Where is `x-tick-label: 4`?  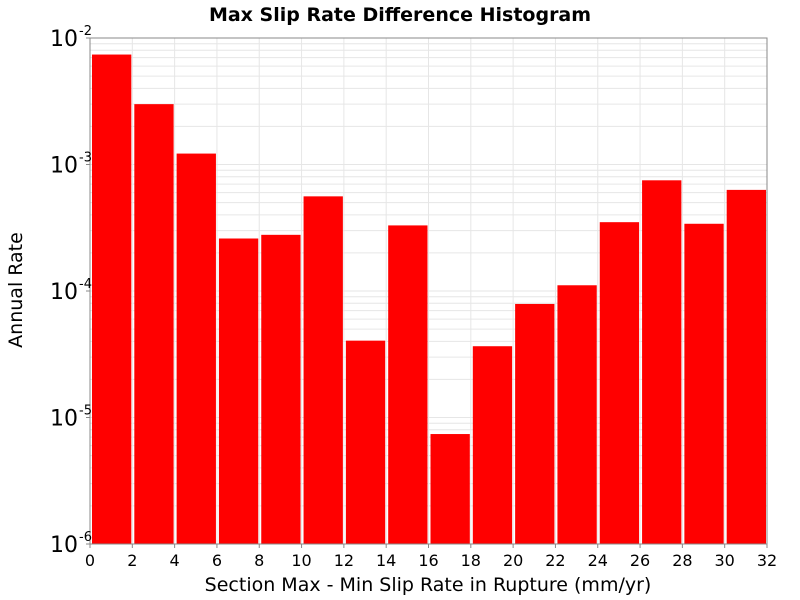 x-tick-label: 4 is located at coordinates (175, 560).